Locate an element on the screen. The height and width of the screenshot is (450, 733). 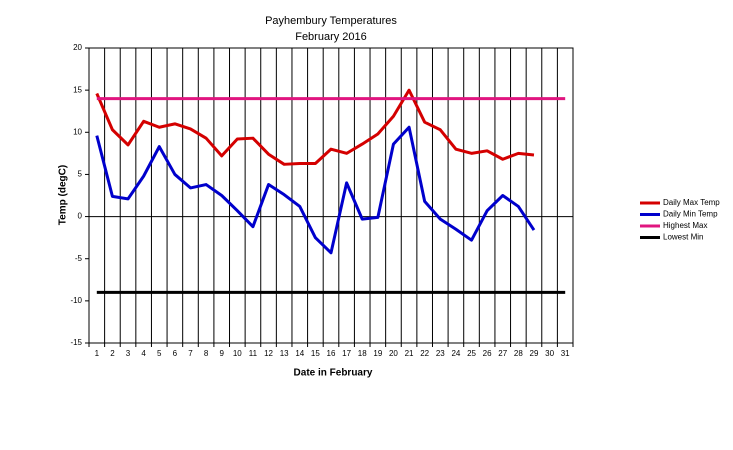
x-tick-label: 25 is located at coordinates (471, 353).